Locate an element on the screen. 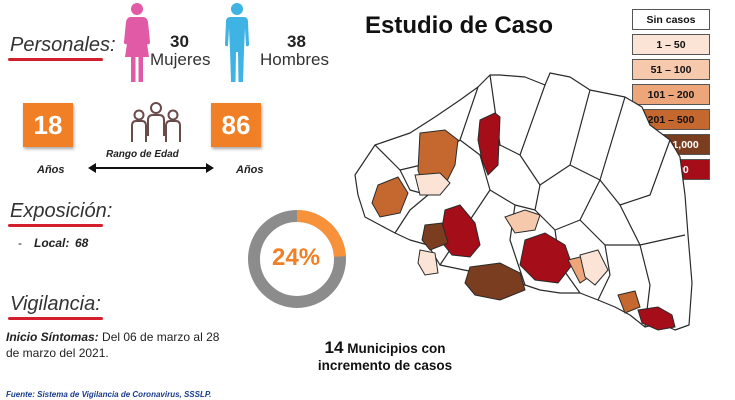 This screenshot has width=735, height=400. legend-item: 101 – 200 is located at coordinates (671, 94).